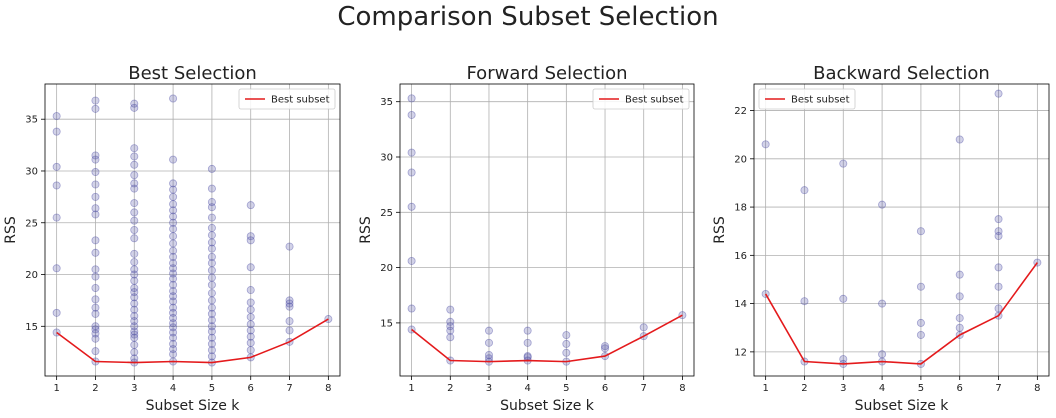 The height and width of the screenshot is (418, 1056). Describe the element at coordinates (31, 327) in the screenshot. I see `best-y-tick-label: 15` at that location.